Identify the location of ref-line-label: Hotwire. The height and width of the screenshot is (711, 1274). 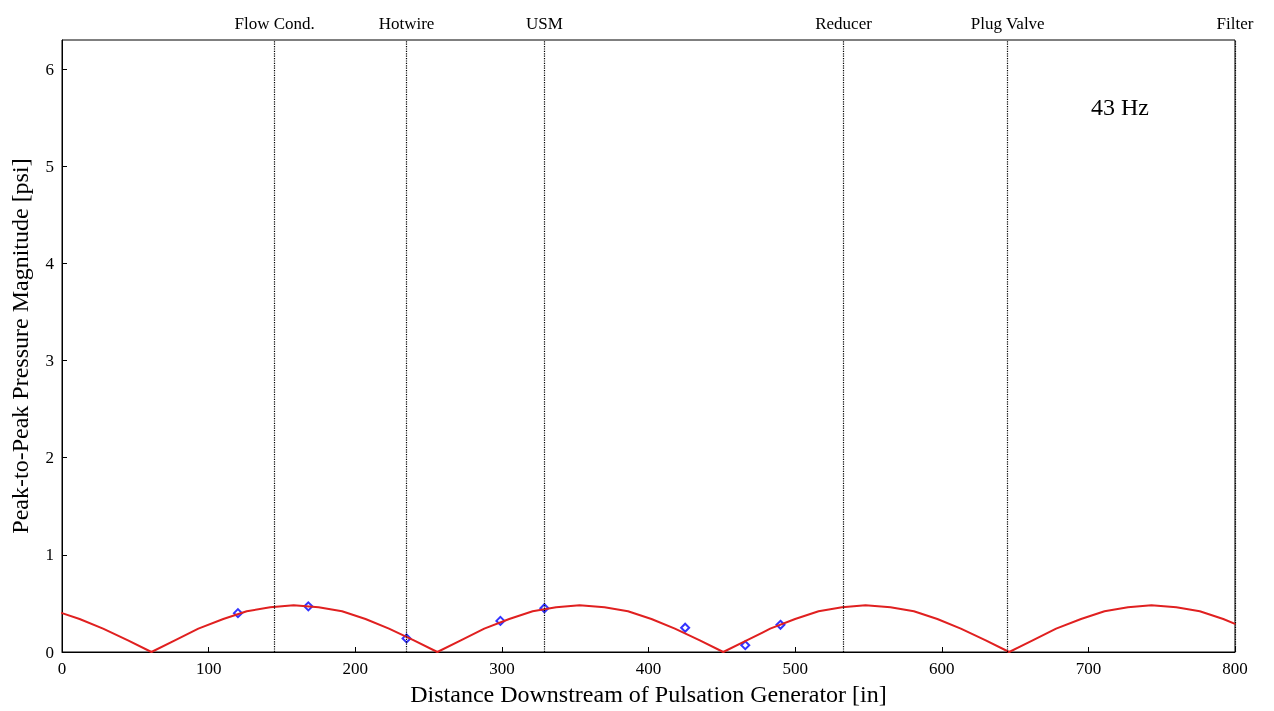
(406, 23).